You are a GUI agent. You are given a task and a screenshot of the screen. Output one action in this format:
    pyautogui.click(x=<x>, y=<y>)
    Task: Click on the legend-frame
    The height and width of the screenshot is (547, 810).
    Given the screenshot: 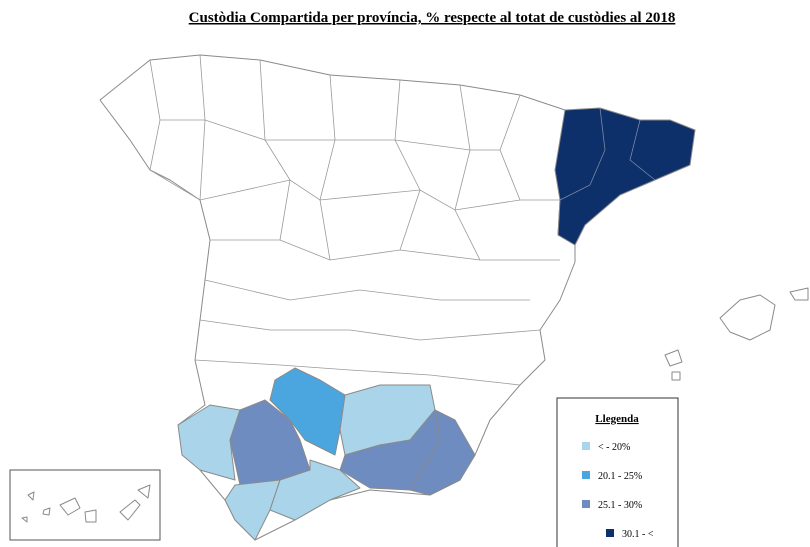 What is the action you would take?
    pyautogui.click(x=617, y=472)
    